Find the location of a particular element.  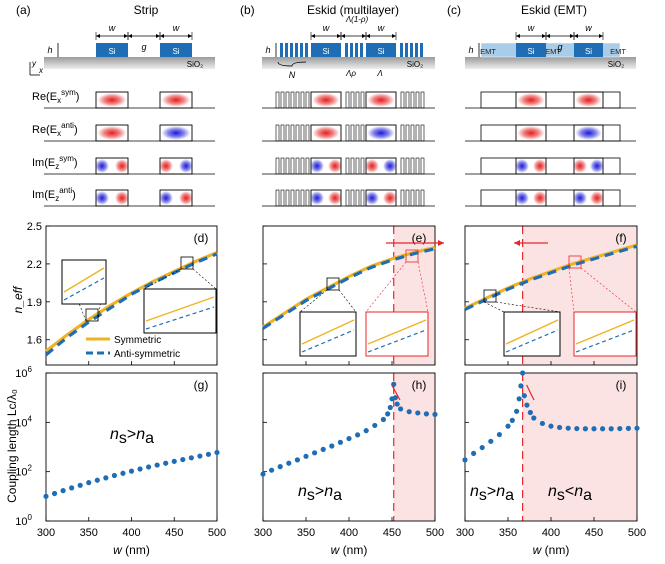

silicon-waveguide is located at coordinates (326, 50).